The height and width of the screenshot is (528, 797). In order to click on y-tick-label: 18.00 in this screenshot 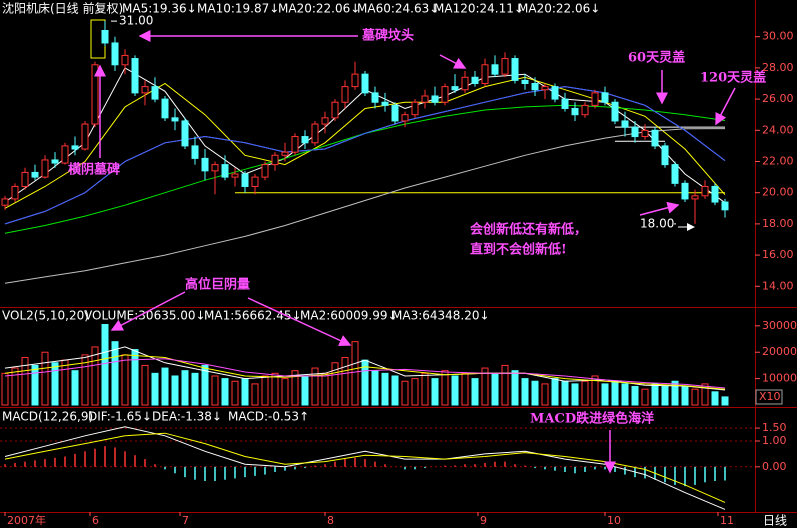, I will do `click(778, 223)`.